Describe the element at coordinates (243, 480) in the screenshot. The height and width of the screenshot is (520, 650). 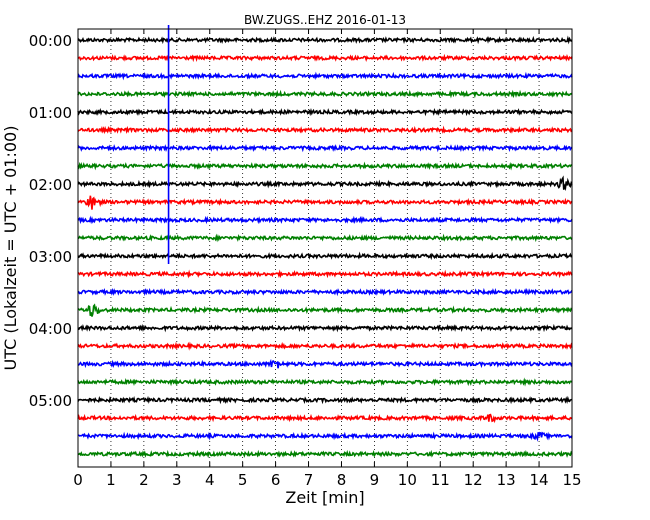
I see `x-tick-label: 5` at that location.